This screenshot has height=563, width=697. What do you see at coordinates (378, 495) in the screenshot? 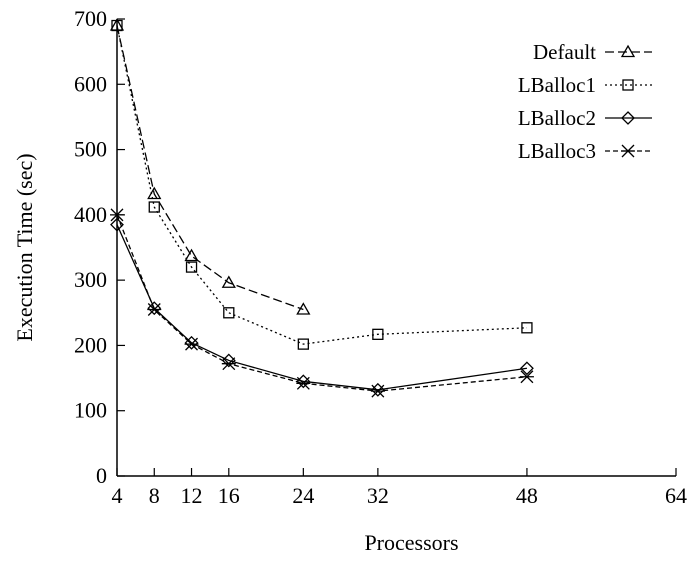
I see `x-tick-label: 32` at bounding box center [378, 495].